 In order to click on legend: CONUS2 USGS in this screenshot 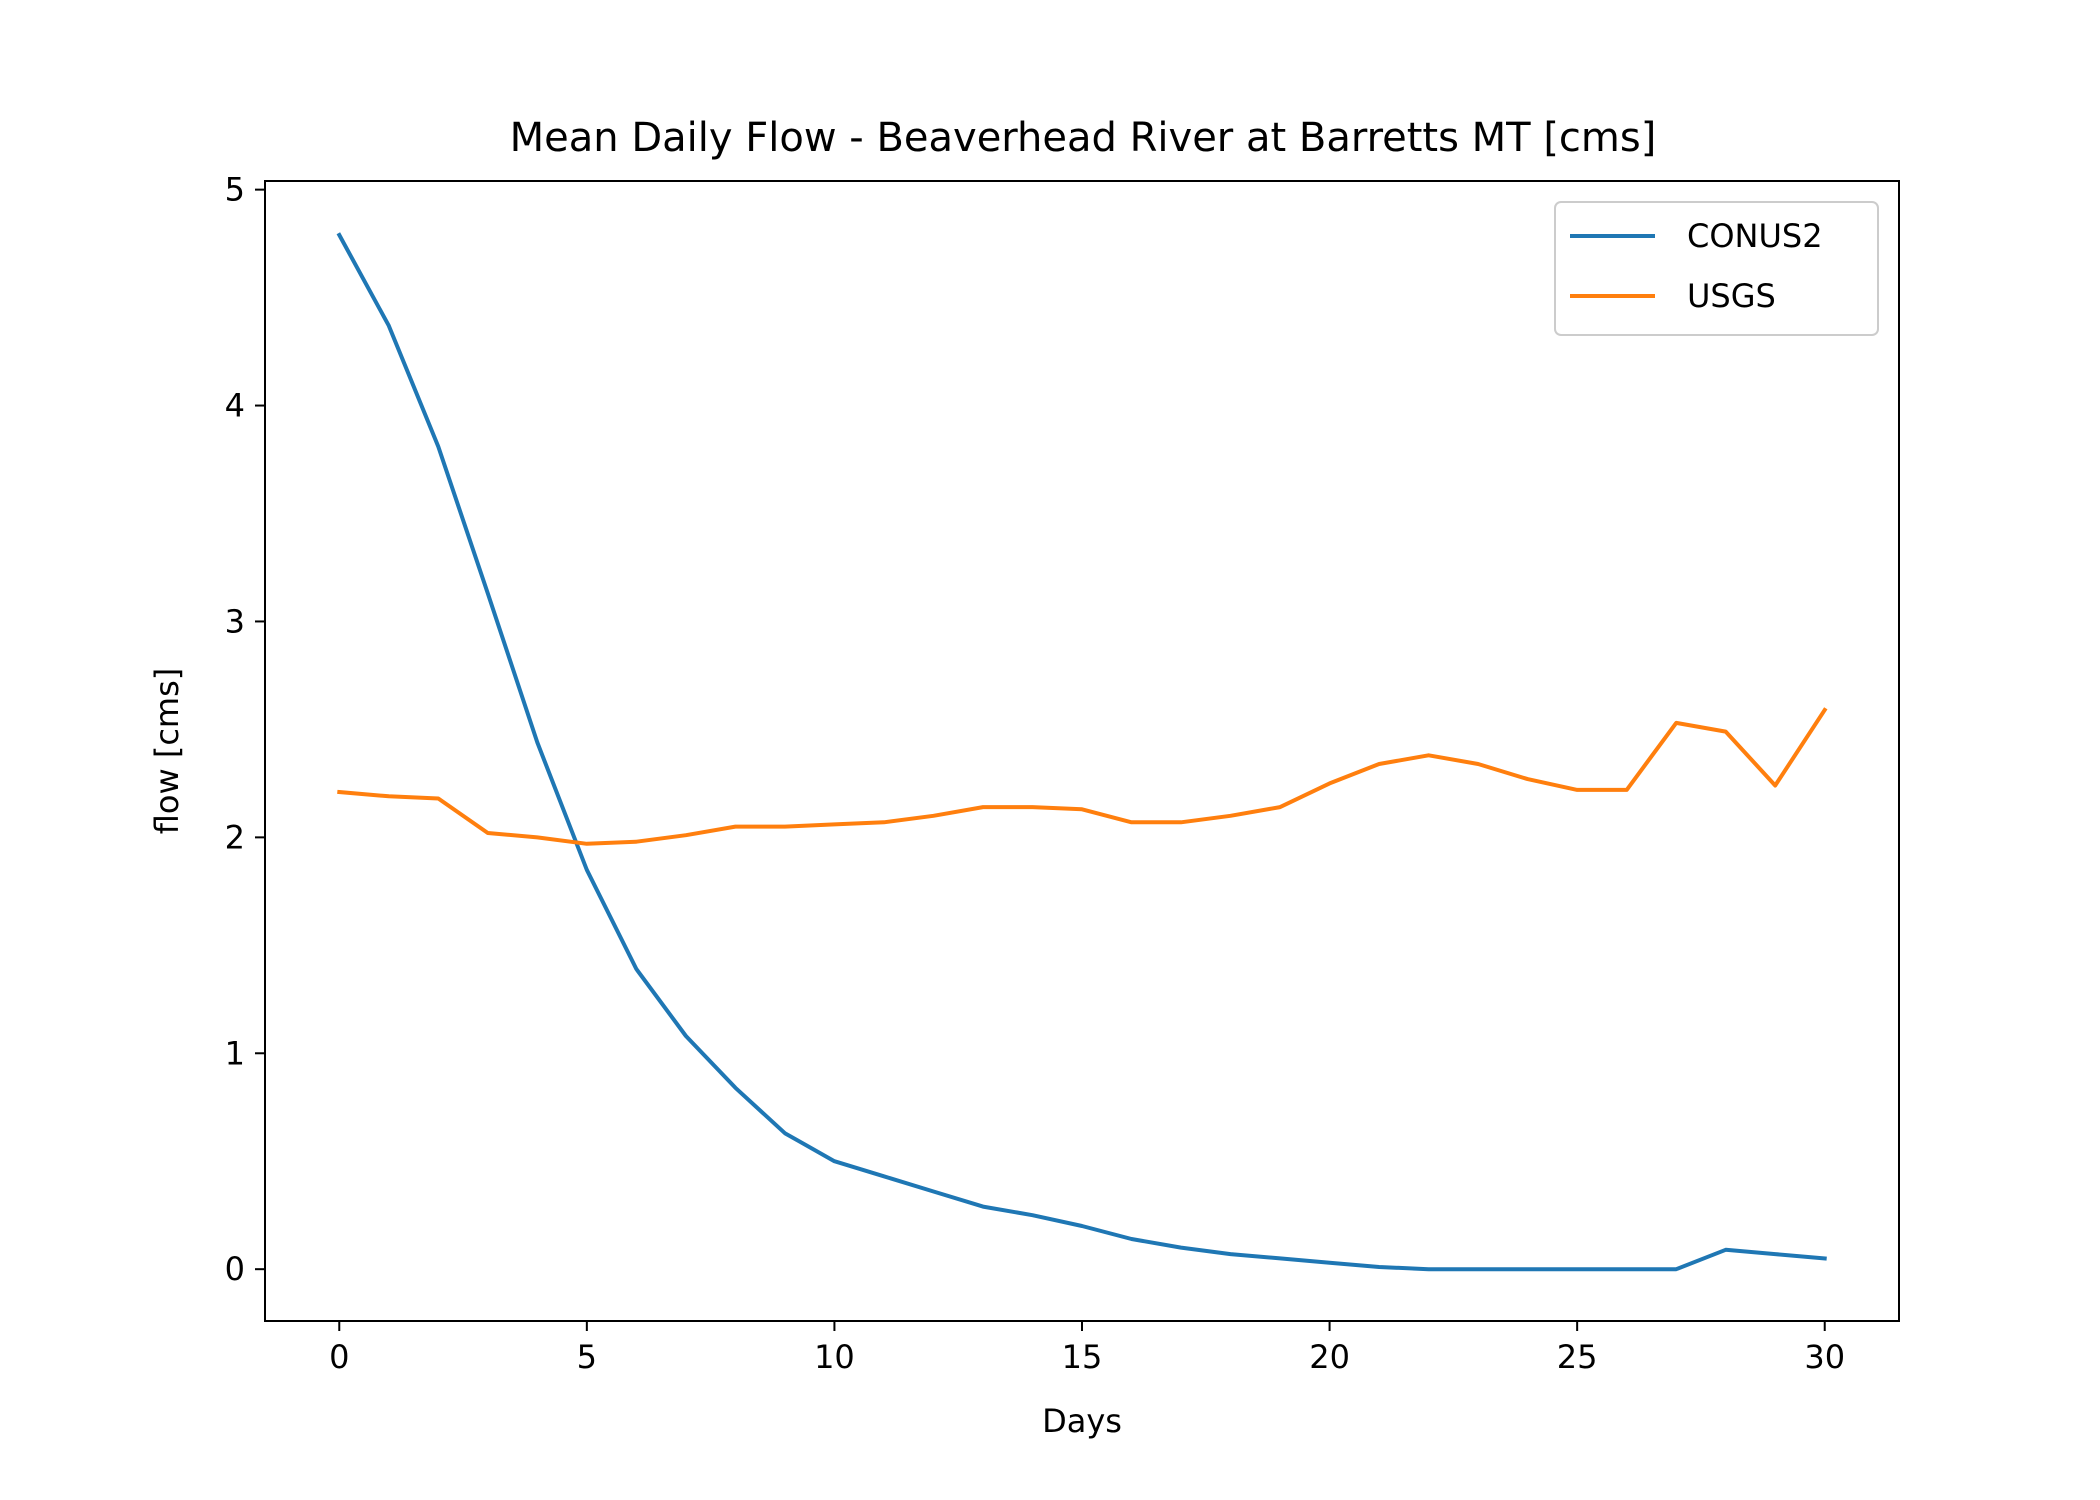, I will do `click(1716, 268)`.